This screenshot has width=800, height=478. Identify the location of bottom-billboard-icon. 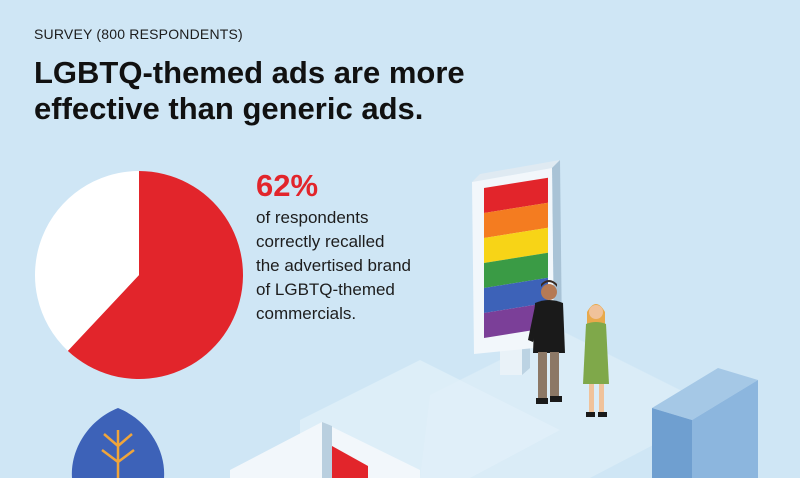
(325, 450).